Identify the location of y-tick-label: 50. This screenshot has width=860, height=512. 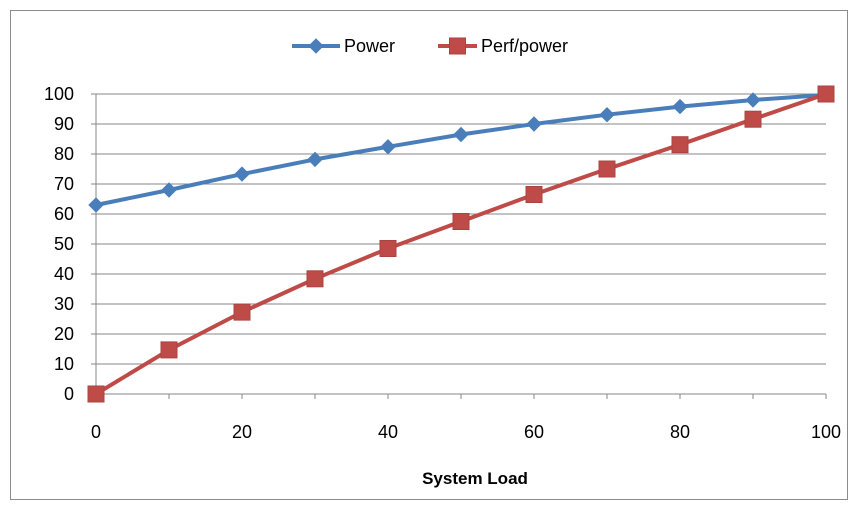
(64, 244).